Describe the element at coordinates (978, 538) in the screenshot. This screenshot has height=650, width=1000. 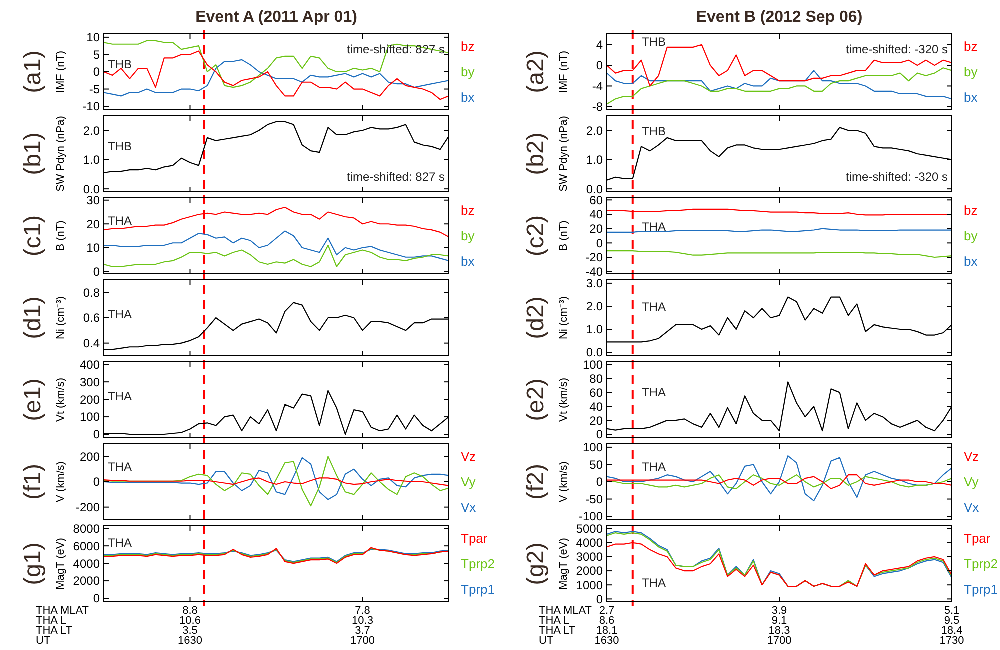
I see `series-label: Tpar` at that location.